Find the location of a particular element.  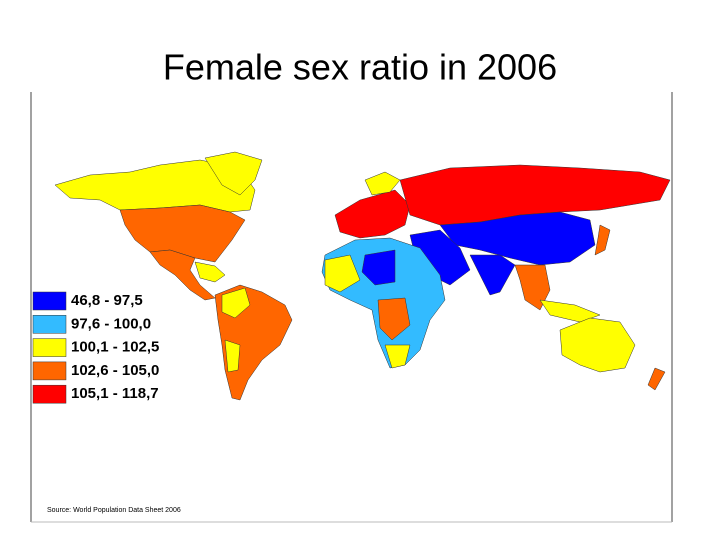

source: Source: World Population Data Sheet 2006 is located at coordinates (114, 510).